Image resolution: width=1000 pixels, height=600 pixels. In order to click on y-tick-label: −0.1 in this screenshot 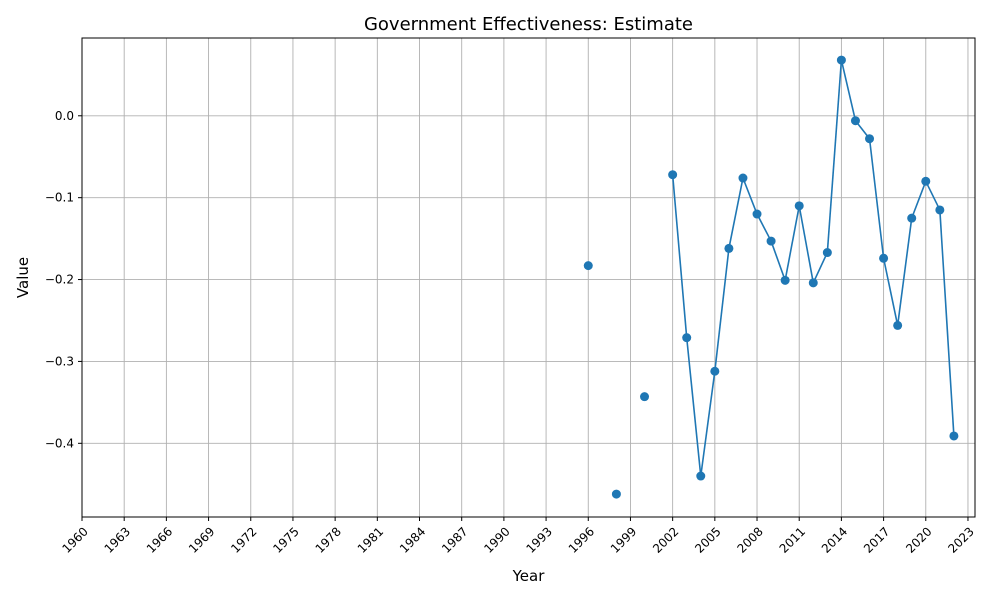, I will do `click(59, 198)`.